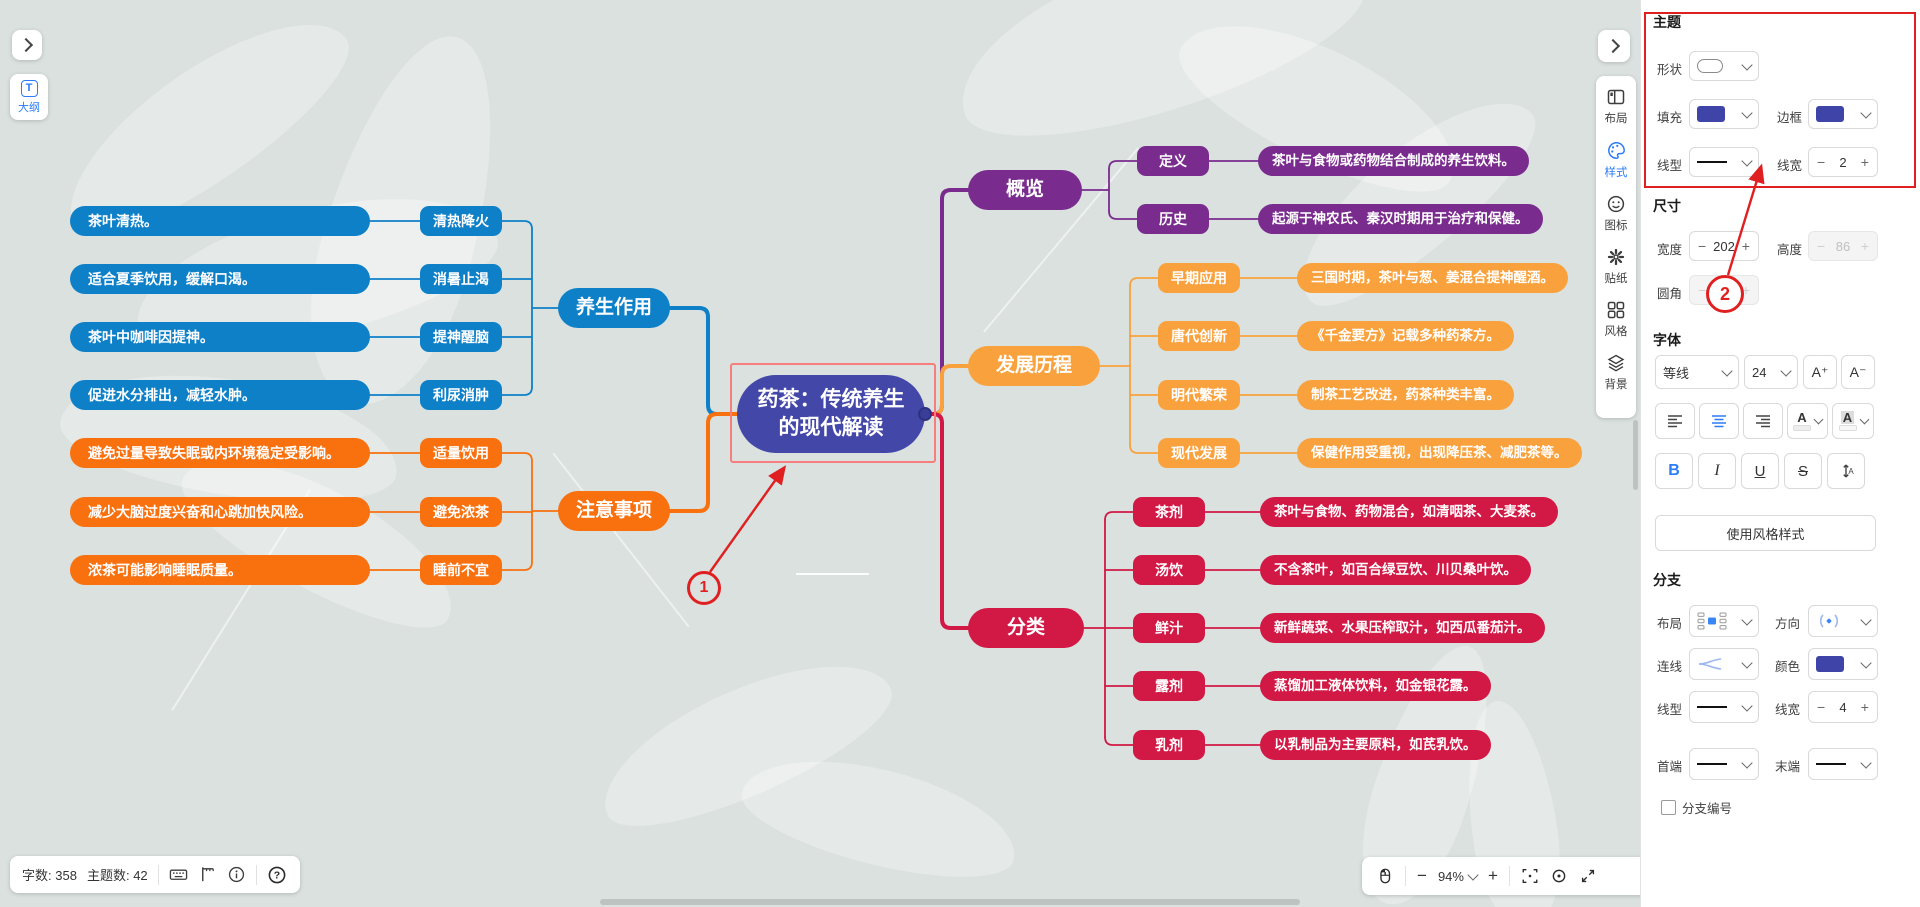 Image resolution: width=1920 pixels, height=907 pixels. I want to click on leaf-node: 以乳制品为主要原料，如芪乳饮。, so click(1375, 745).